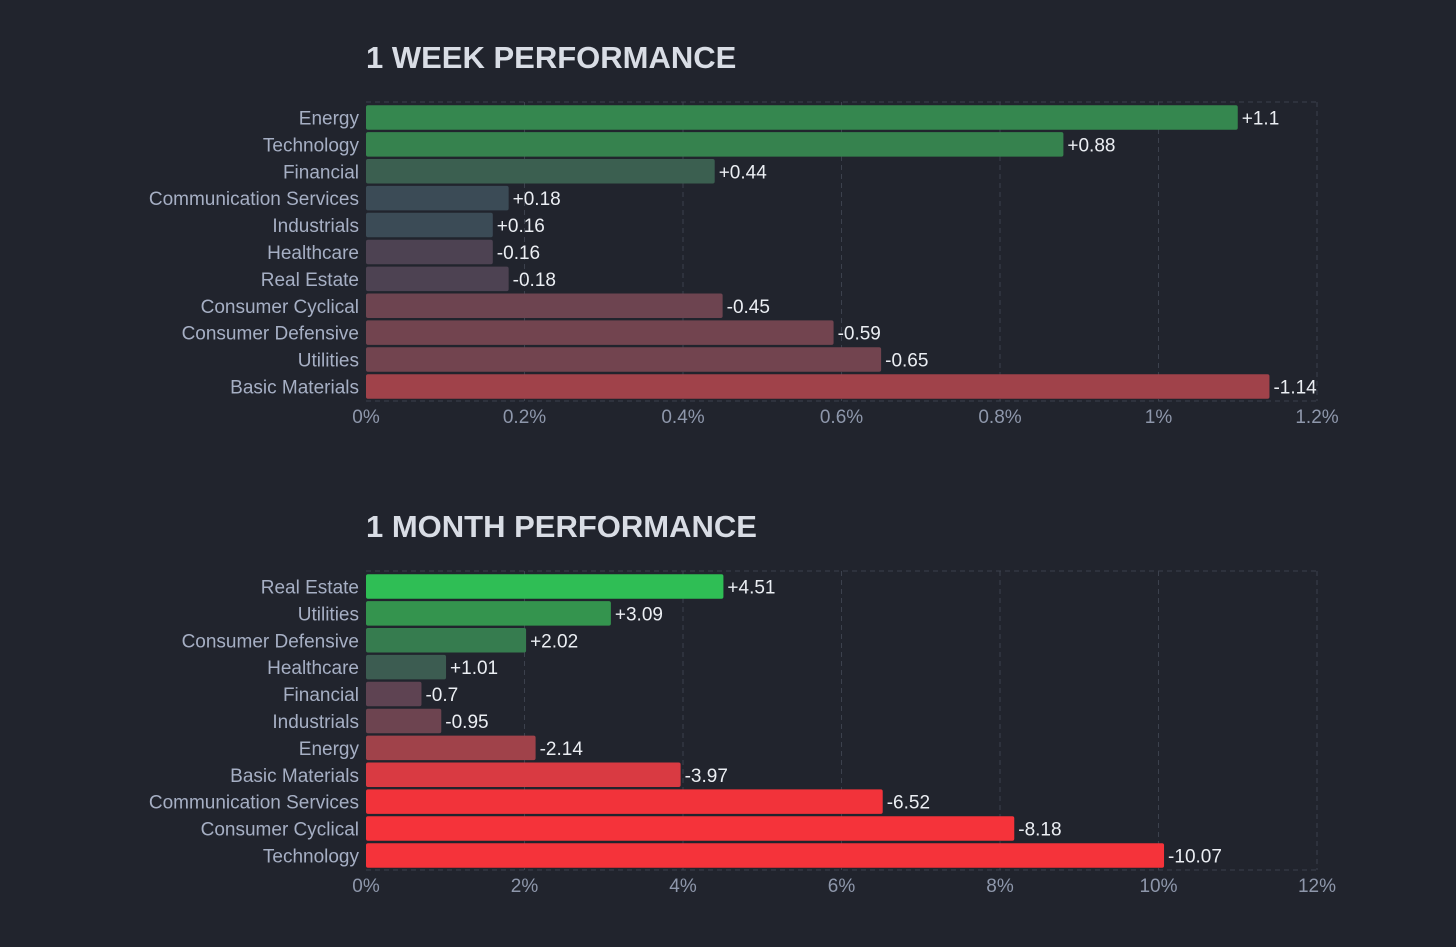 The image size is (1456, 947). Describe the element at coordinates (1295, 387) in the screenshot. I see `chart-1-value-label: -1.14` at that location.